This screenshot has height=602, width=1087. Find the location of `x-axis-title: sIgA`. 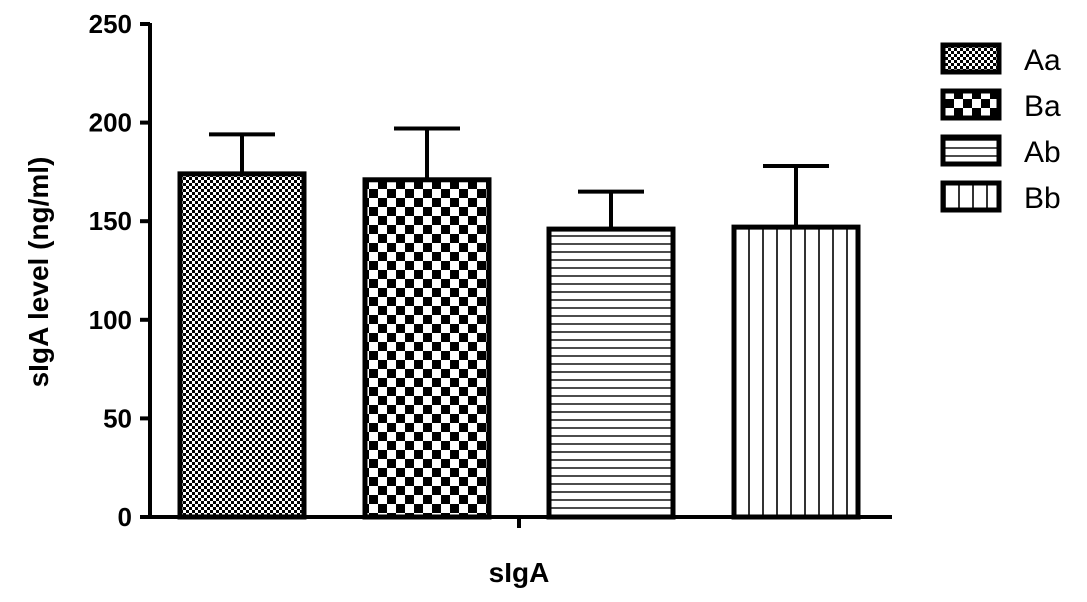

x-axis-title: sIgA is located at coordinates (519, 572).